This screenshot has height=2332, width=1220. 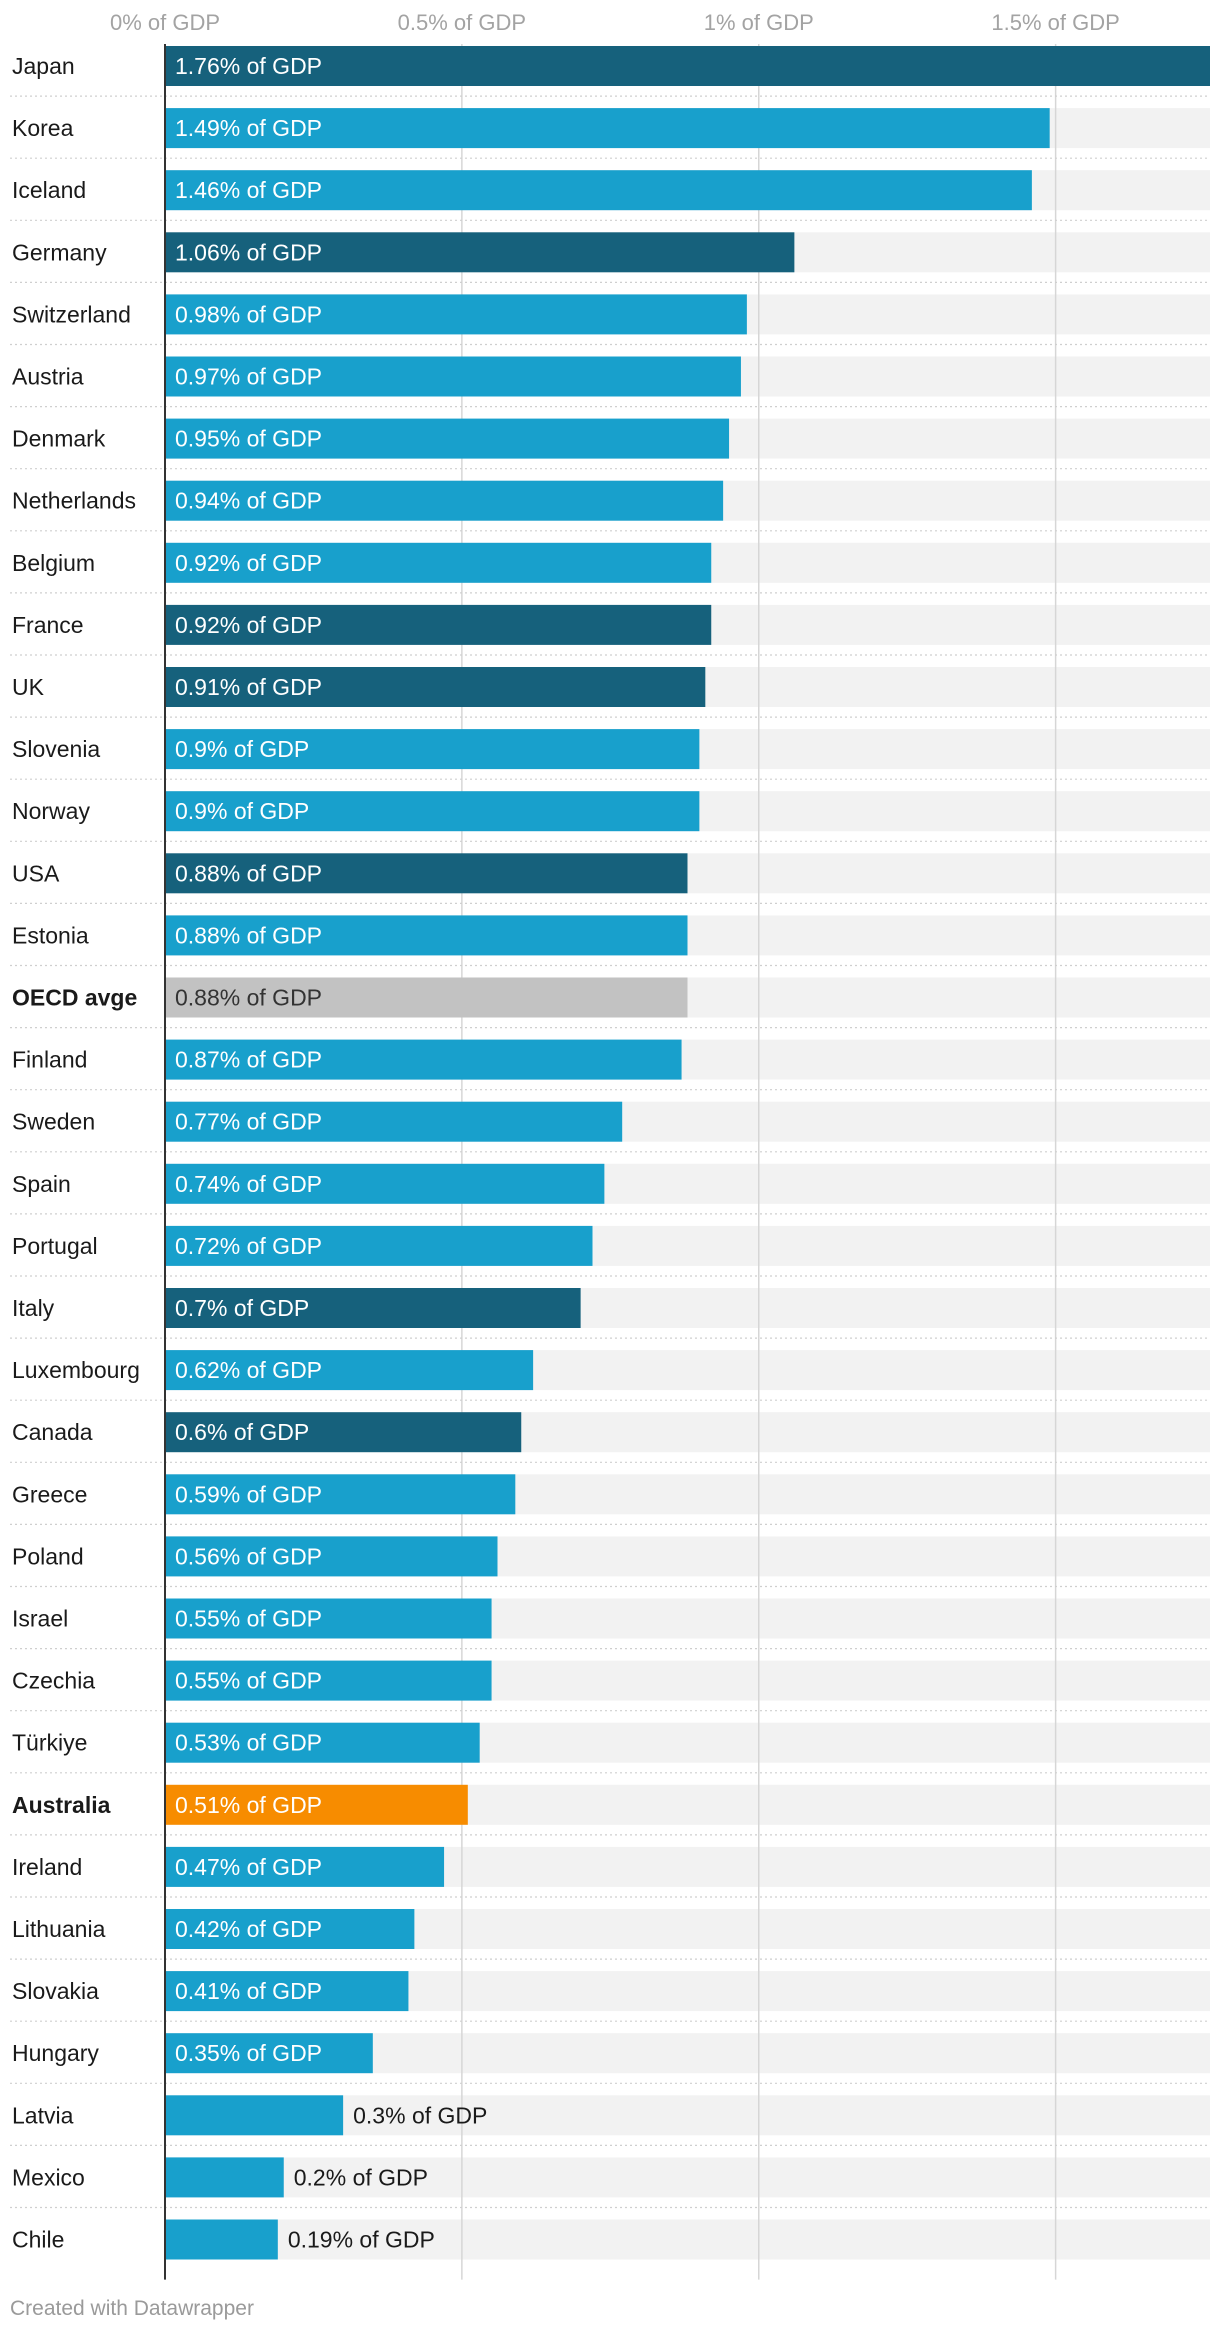 What do you see at coordinates (248, 1122) in the screenshot?
I see `value-label: 0.77% of GDP` at bounding box center [248, 1122].